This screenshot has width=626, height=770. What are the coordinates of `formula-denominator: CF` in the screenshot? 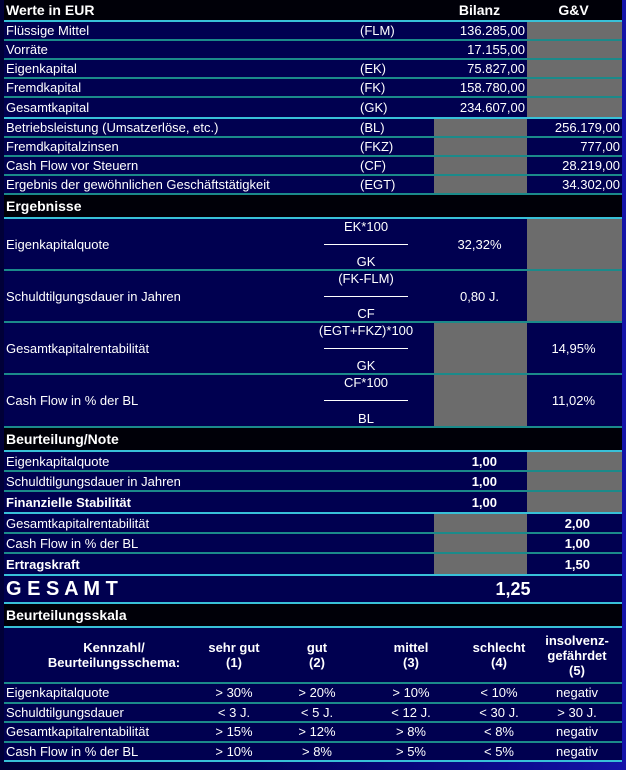 It's located at (366, 313).